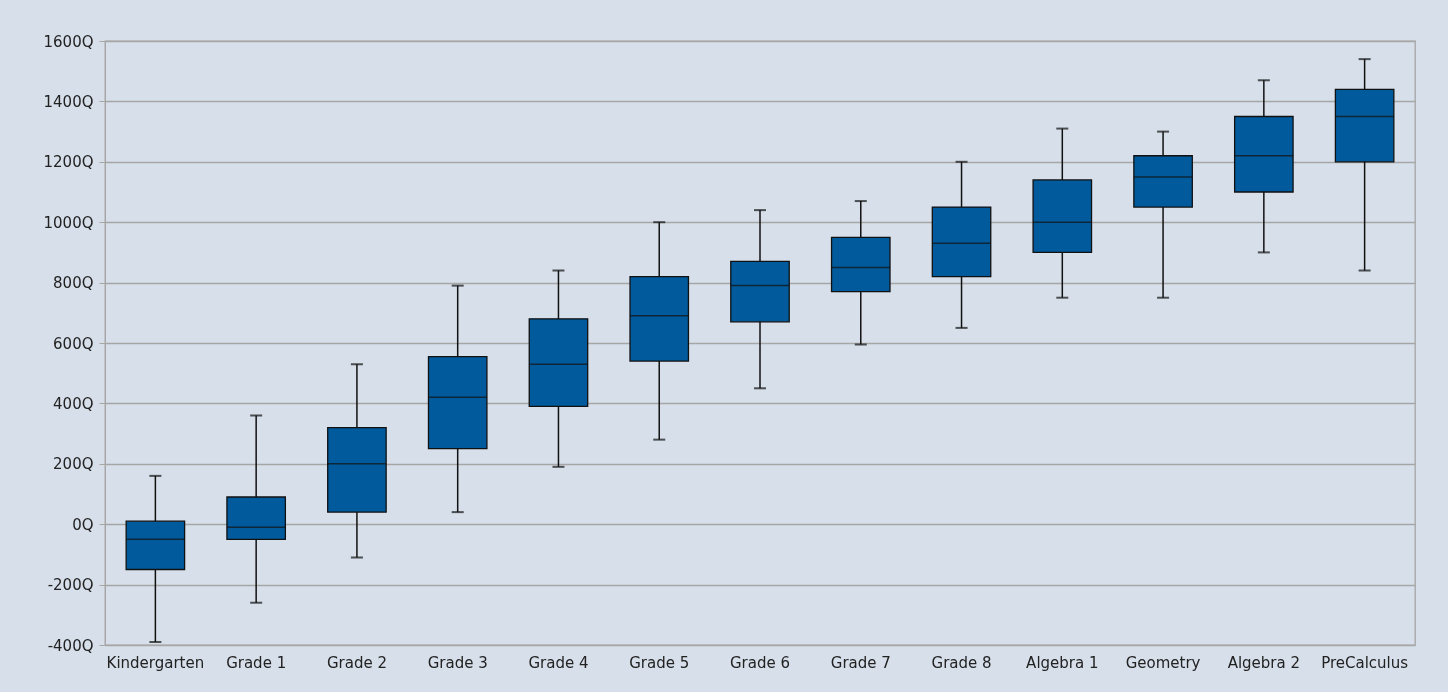  What do you see at coordinates (256, 662) in the screenshot?
I see `x-tick-label: Grade 1` at bounding box center [256, 662].